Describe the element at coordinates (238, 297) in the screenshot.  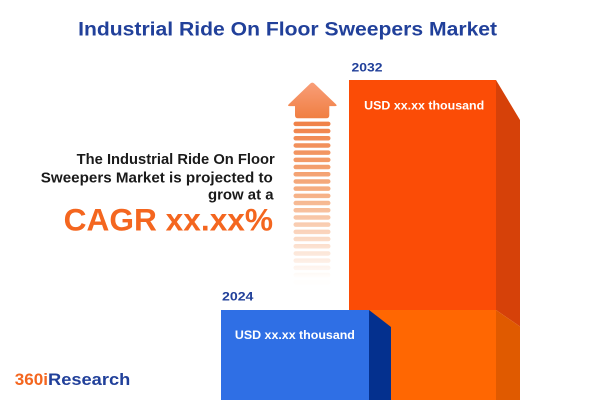
I see `svg-text: 2024` at that location.